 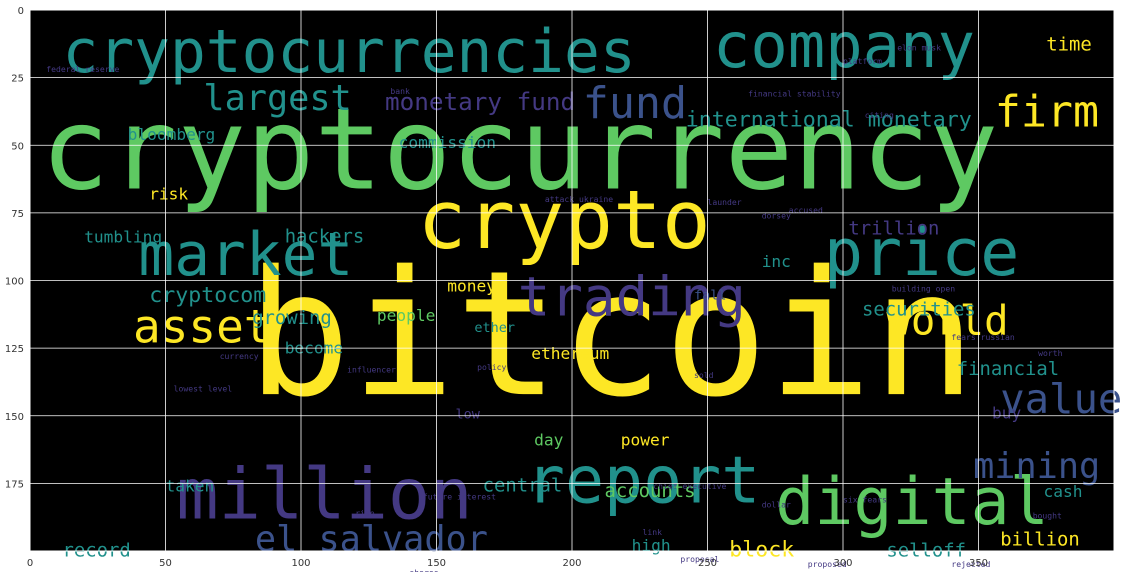 I want to click on word-asset: asset, so click(x=202, y=327).